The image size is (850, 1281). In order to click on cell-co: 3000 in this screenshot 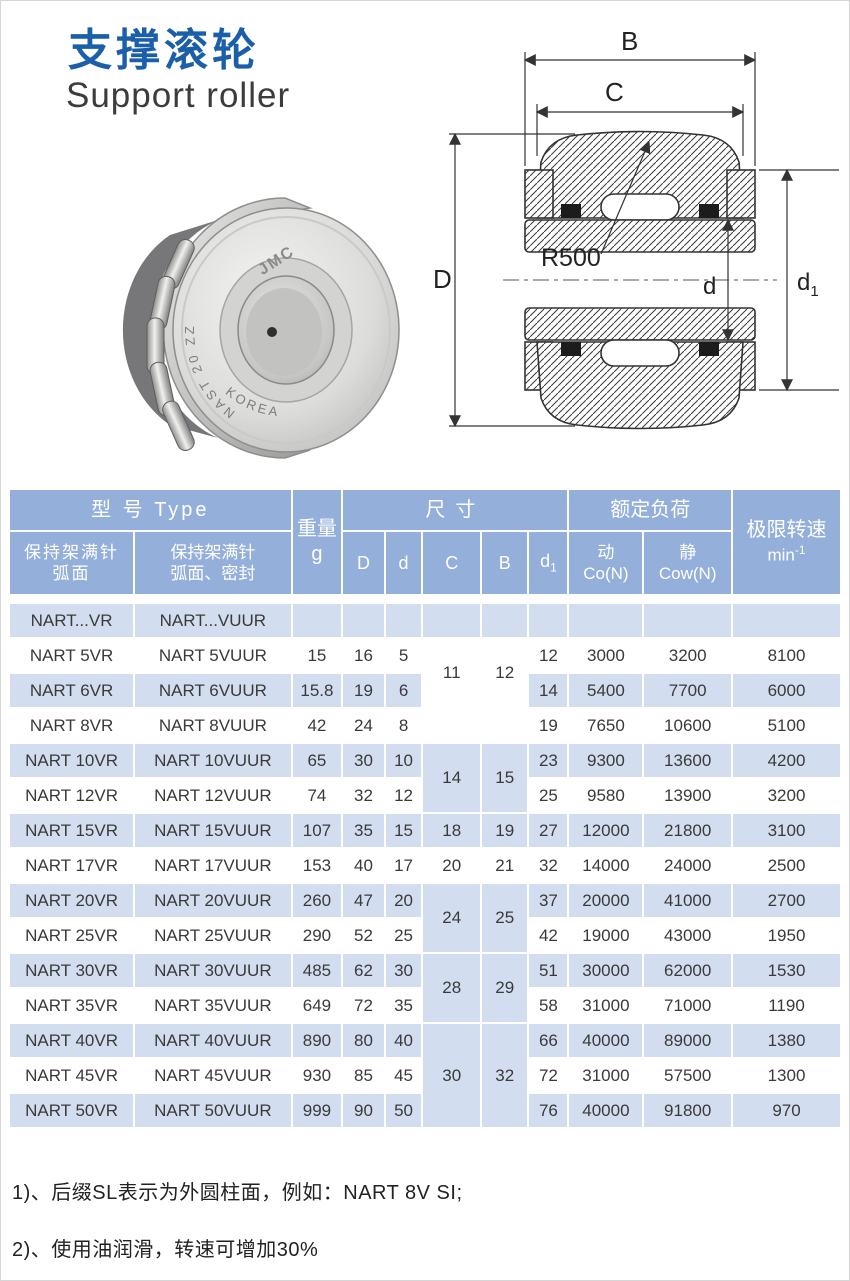, I will do `click(606, 655)`.